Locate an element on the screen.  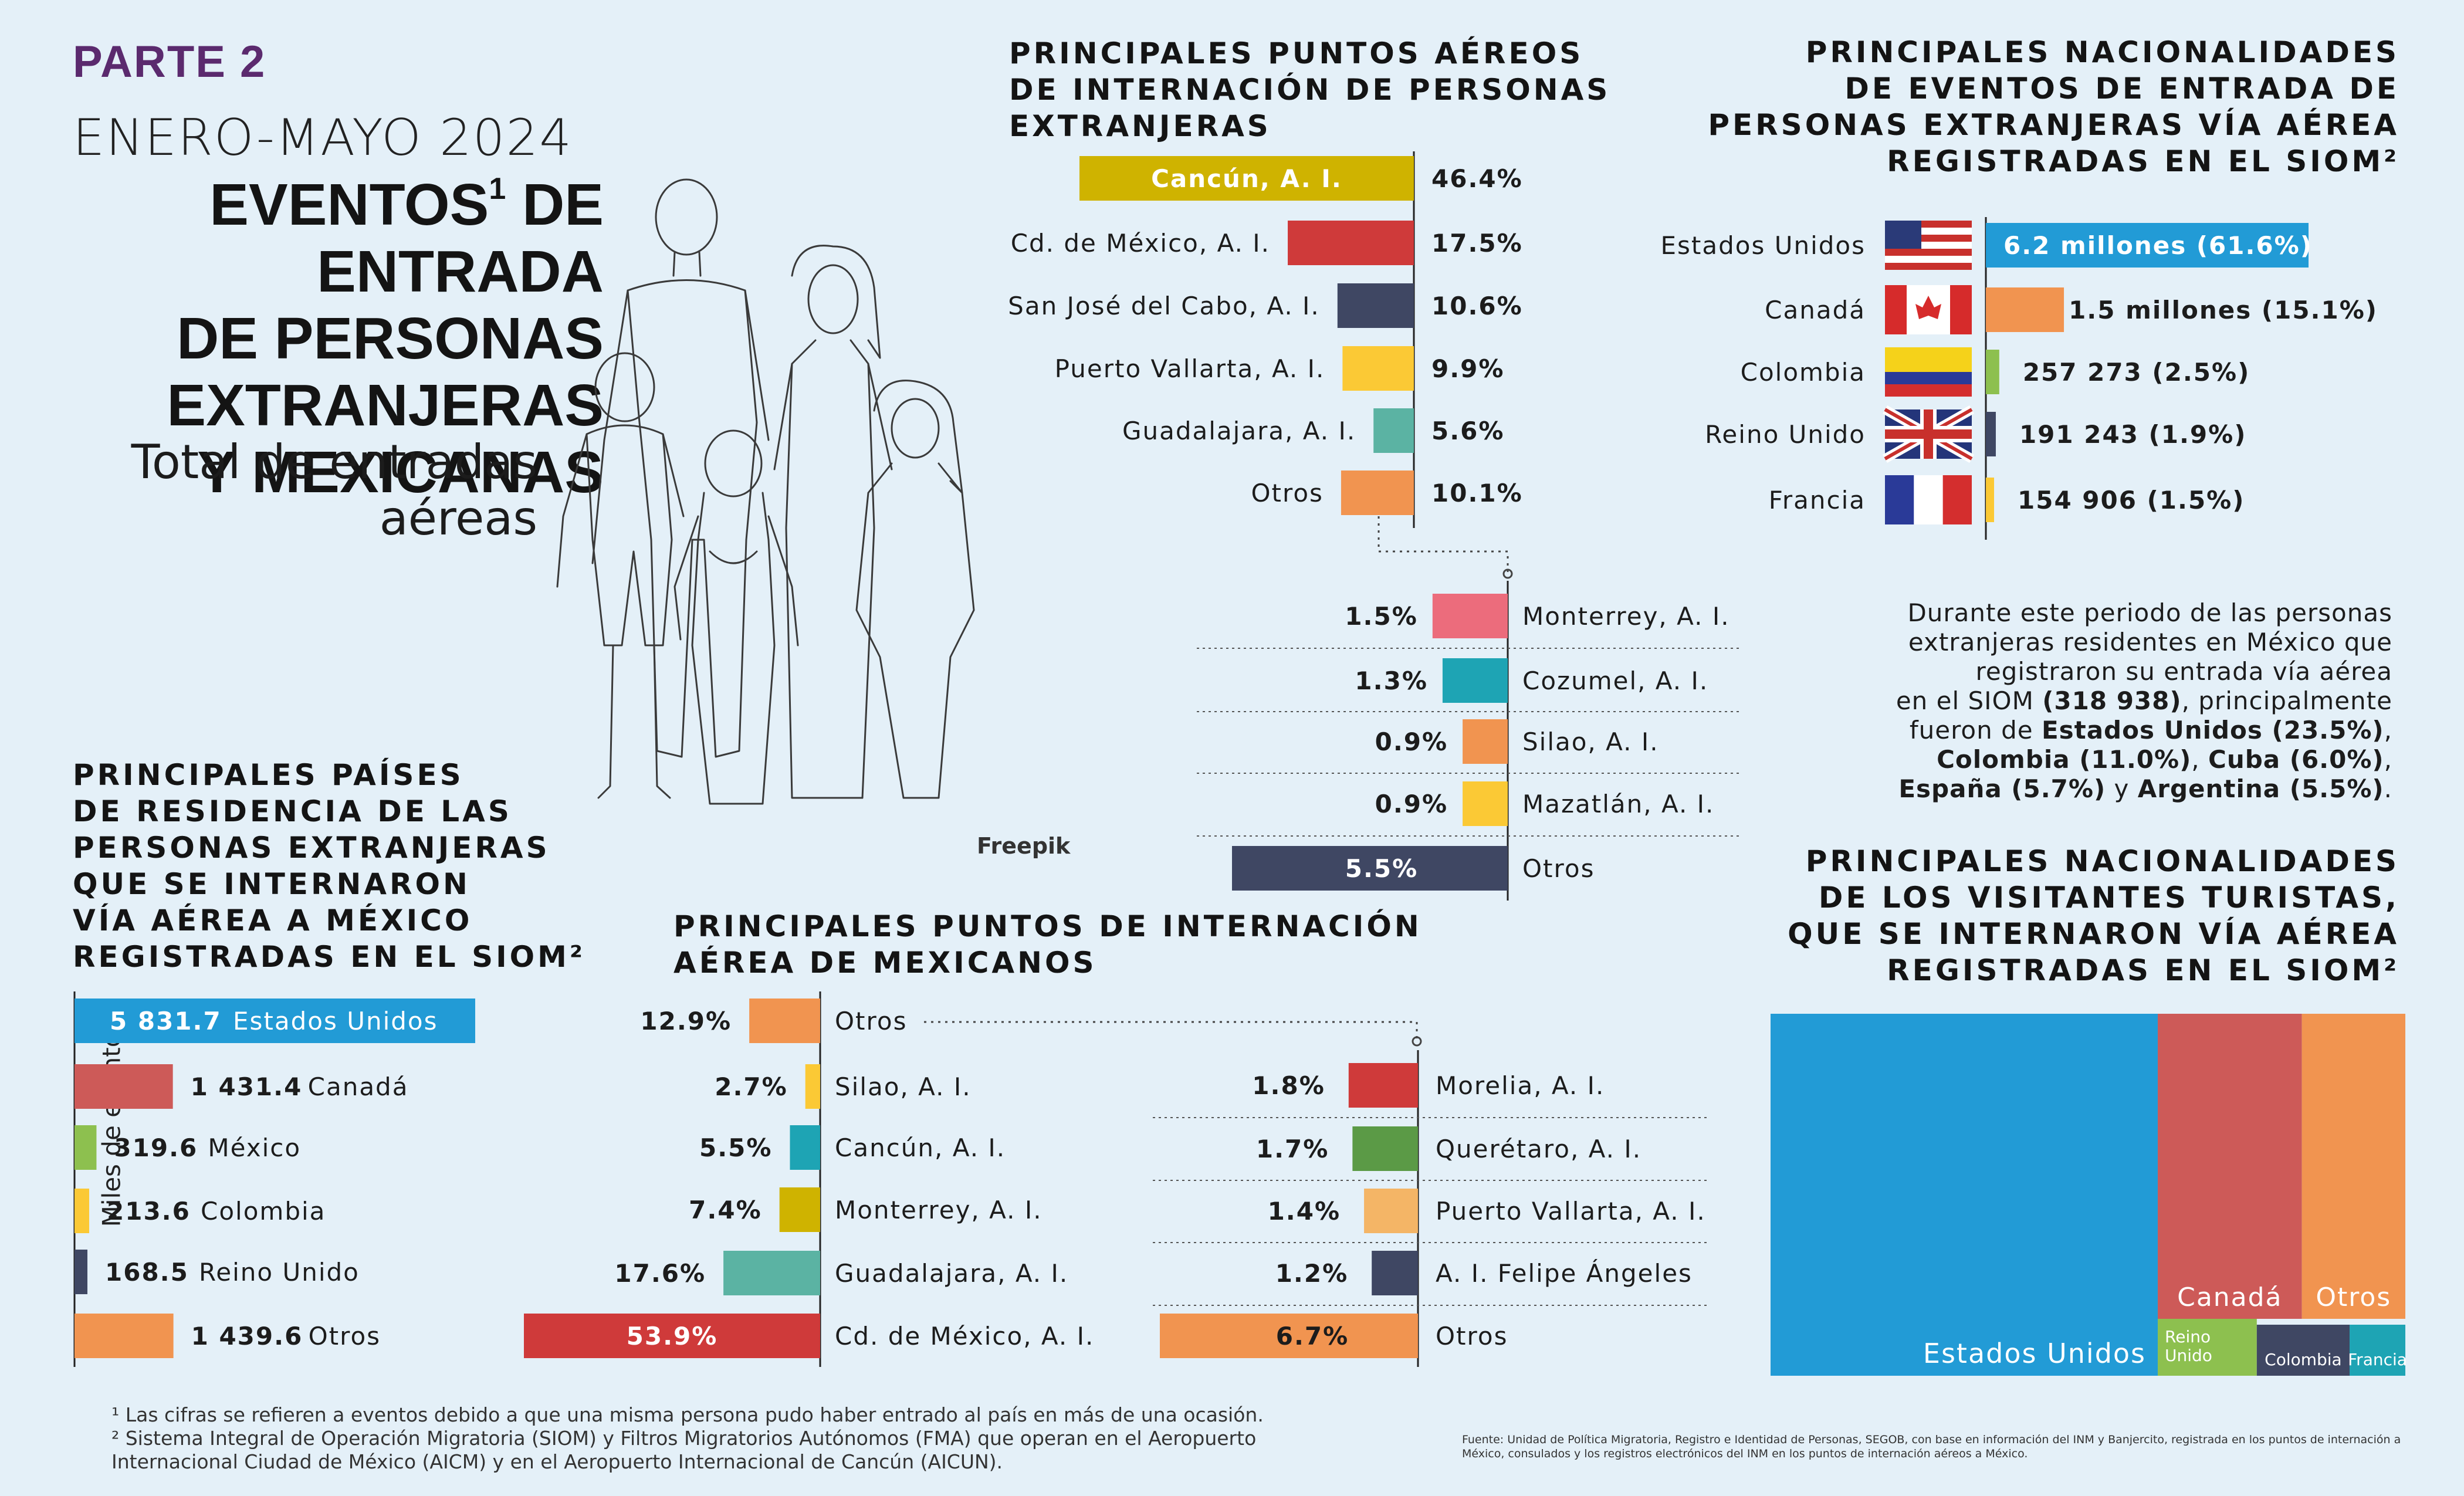
category-label: Querétaro, A. I. is located at coordinates (1538, 1149).